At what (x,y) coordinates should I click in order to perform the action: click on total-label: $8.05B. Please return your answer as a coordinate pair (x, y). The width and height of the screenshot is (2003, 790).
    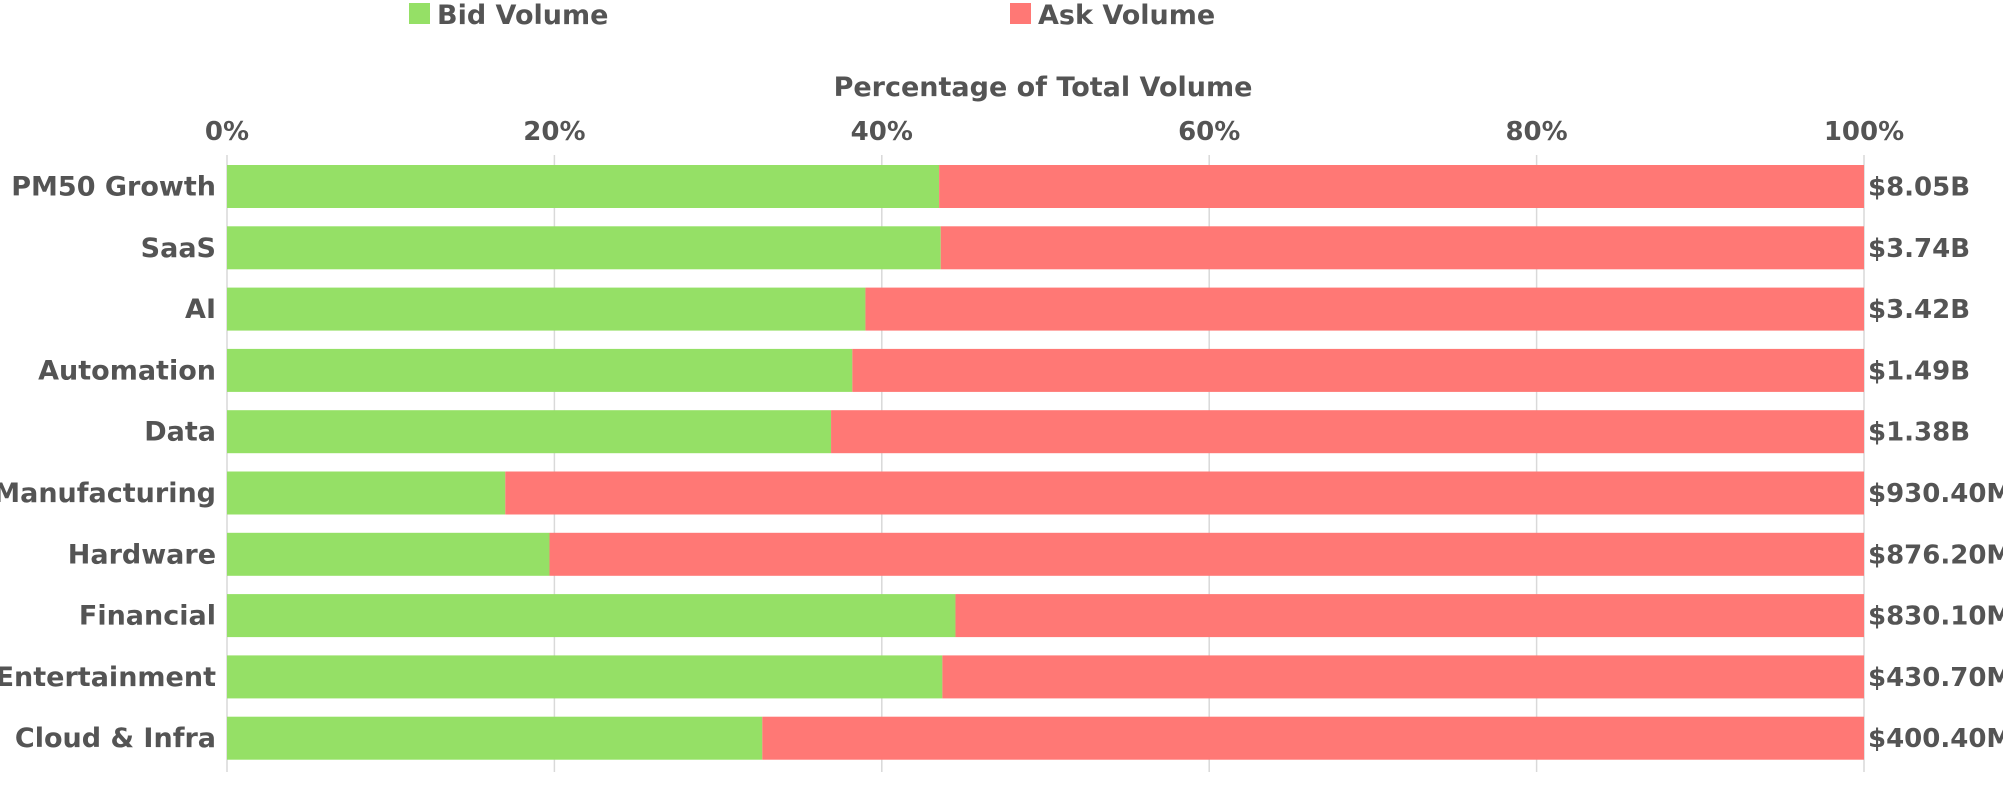
    Looking at the image, I should click on (1919, 188).